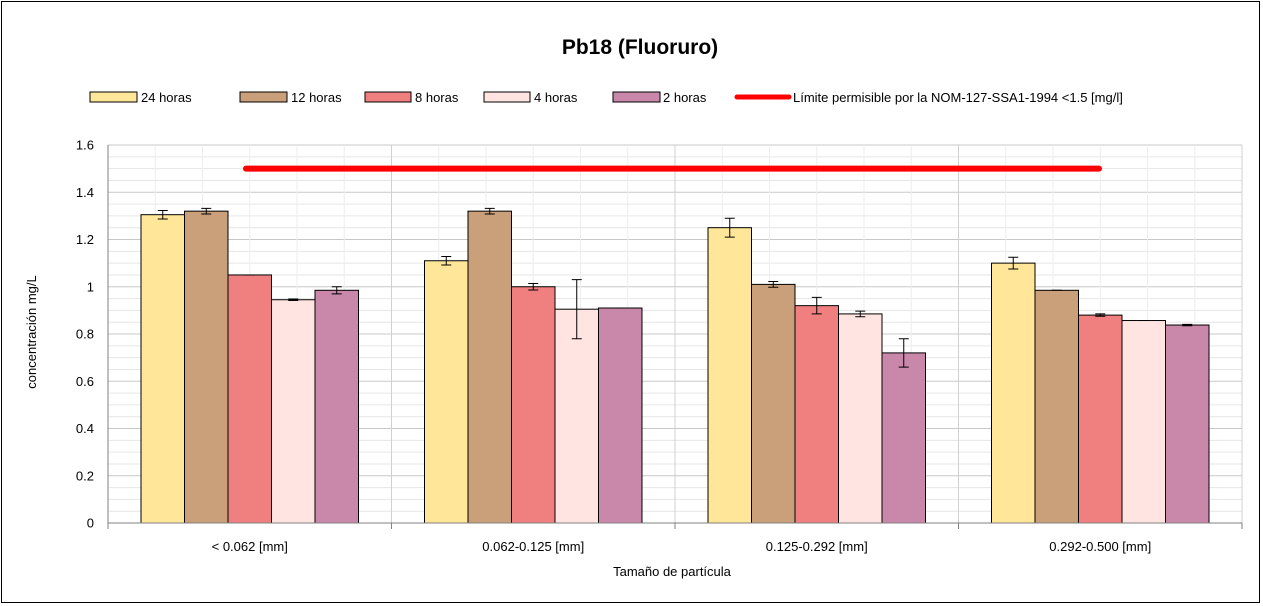 Image resolution: width=1263 pixels, height=606 pixels. Describe the element at coordinates (166, 97) in the screenshot. I see `legend-label: 24 horas` at that location.